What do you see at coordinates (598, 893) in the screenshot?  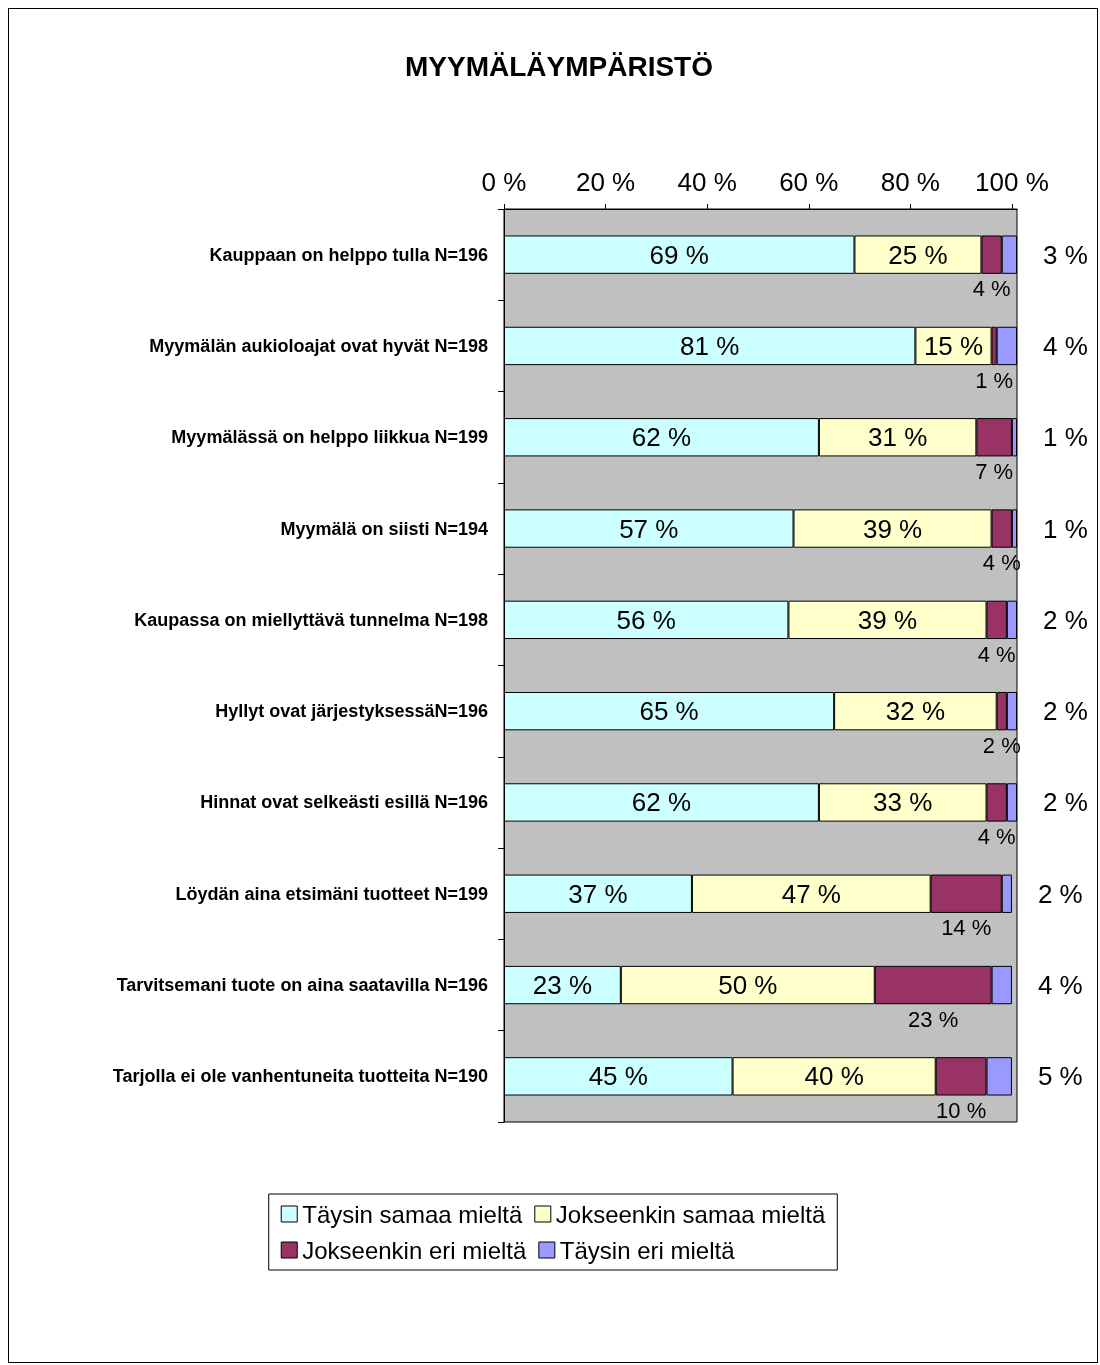 I see `data-label: 37 %` at bounding box center [598, 893].